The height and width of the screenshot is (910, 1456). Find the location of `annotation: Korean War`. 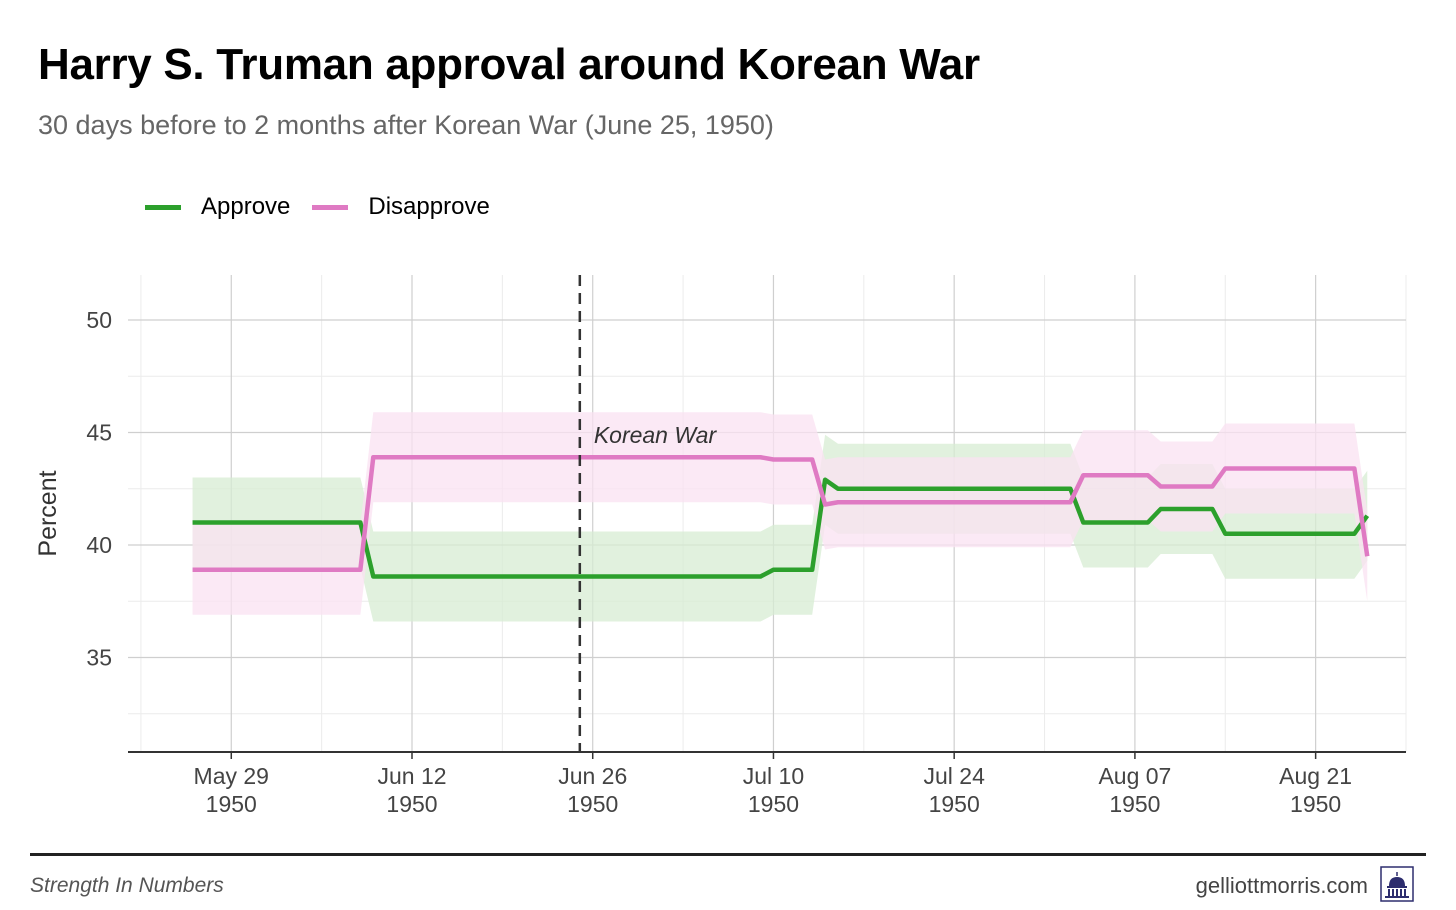

annotation: Korean War is located at coordinates (648, 513).